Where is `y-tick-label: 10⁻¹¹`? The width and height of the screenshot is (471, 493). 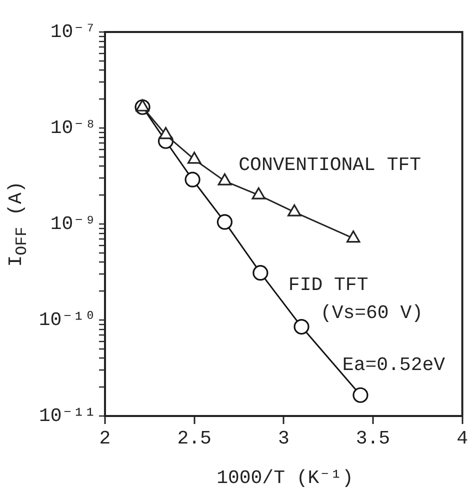 y-tick-label: 10⁻¹¹ is located at coordinates (67, 416).